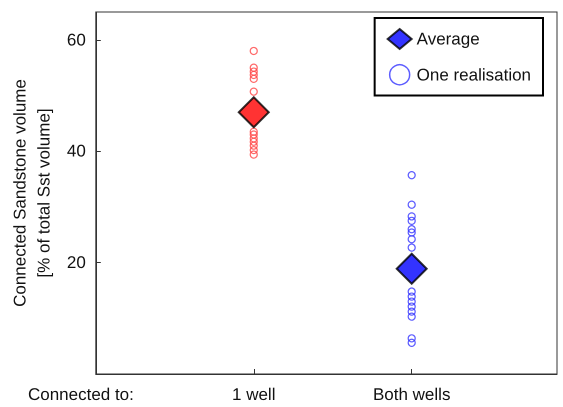 Image resolution: width=563 pixels, height=407 pixels. What do you see at coordinates (76, 262) in the screenshot?
I see `y-tick-label: 20` at bounding box center [76, 262].